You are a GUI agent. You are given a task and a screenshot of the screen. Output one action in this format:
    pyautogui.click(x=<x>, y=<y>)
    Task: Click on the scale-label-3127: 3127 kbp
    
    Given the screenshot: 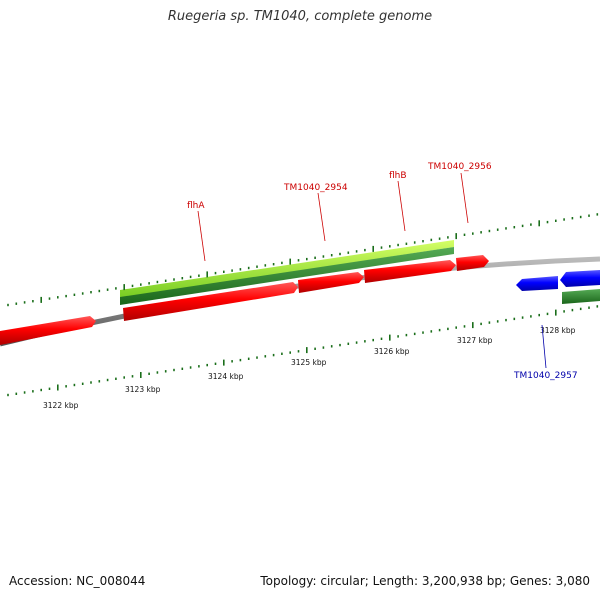 What is the action you would take?
    pyautogui.click(x=475, y=340)
    